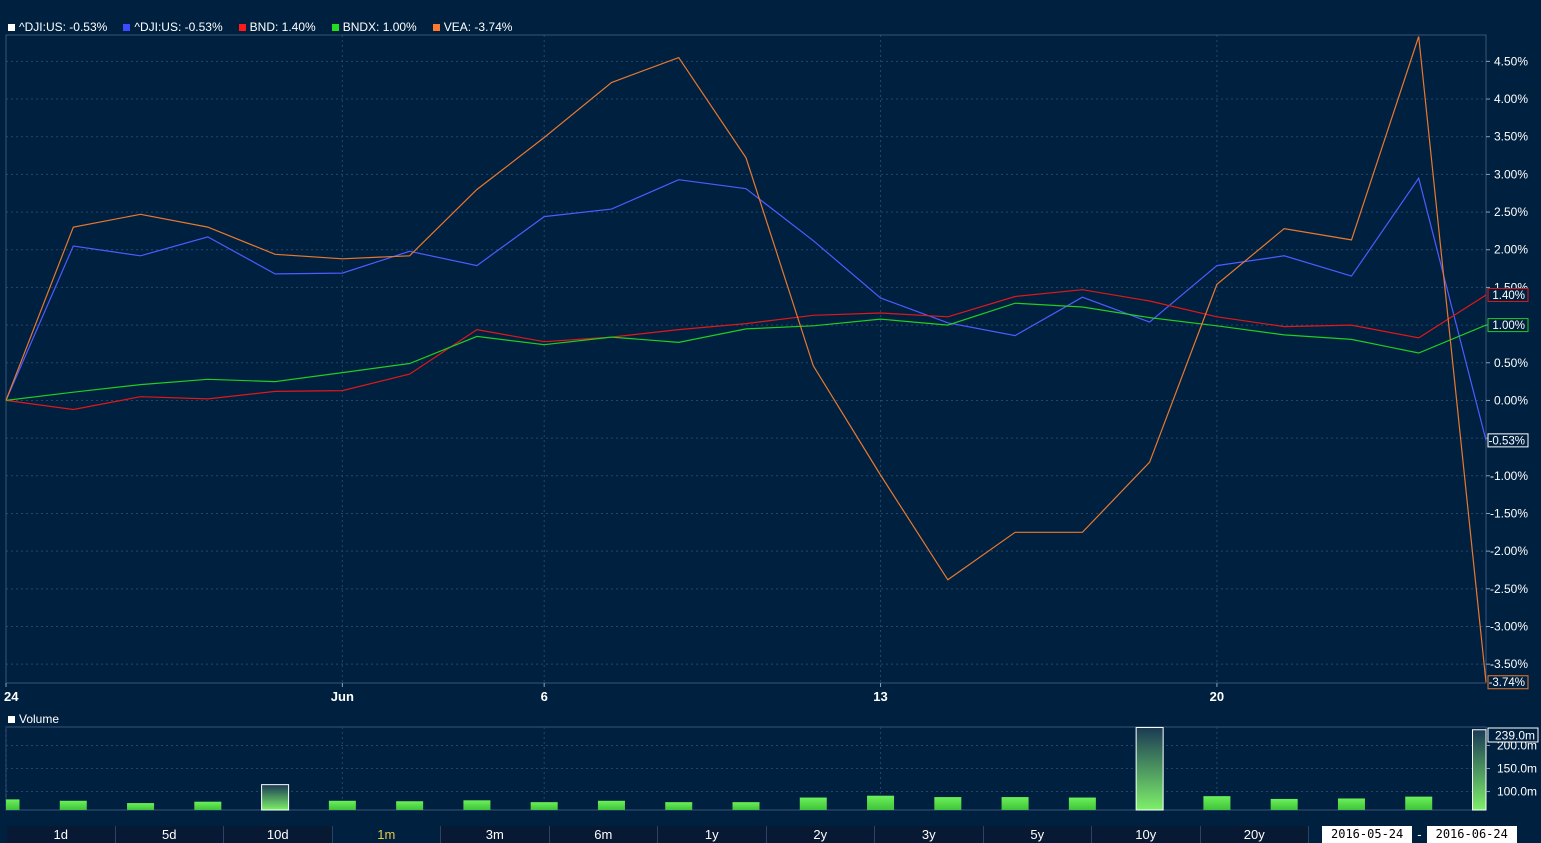 This screenshot has width=1541, height=843. What do you see at coordinates (1509, 626) in the screenshot?
I see `y-tick-label: -3.00%` at bounding box center [1509, 626].